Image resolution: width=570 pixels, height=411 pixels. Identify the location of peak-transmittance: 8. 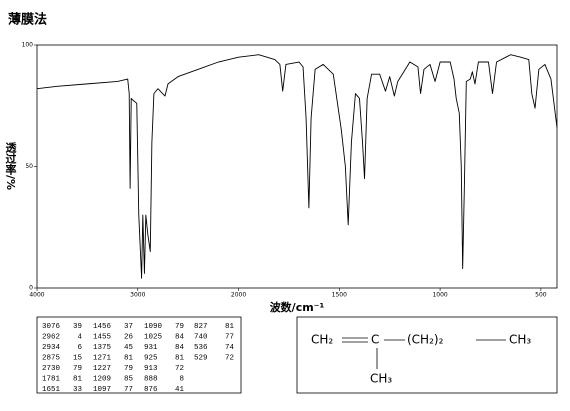
(181, 379).